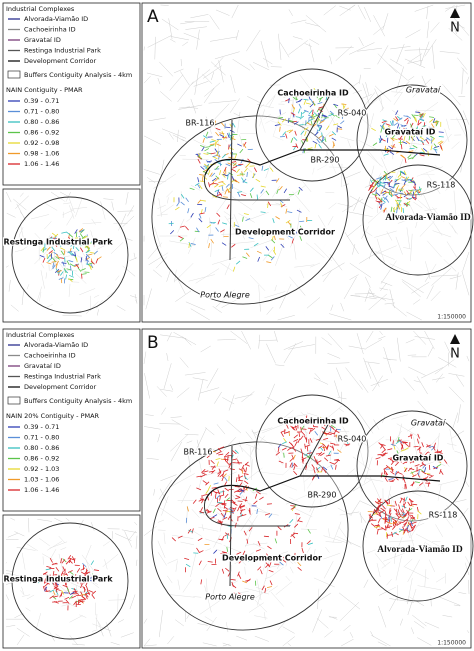 This screenshot has height=651, width=474. Describe the element at coordinates (41, 490) in the screenshot. I see `legend-item: 1.06 - 1.46` at that location.